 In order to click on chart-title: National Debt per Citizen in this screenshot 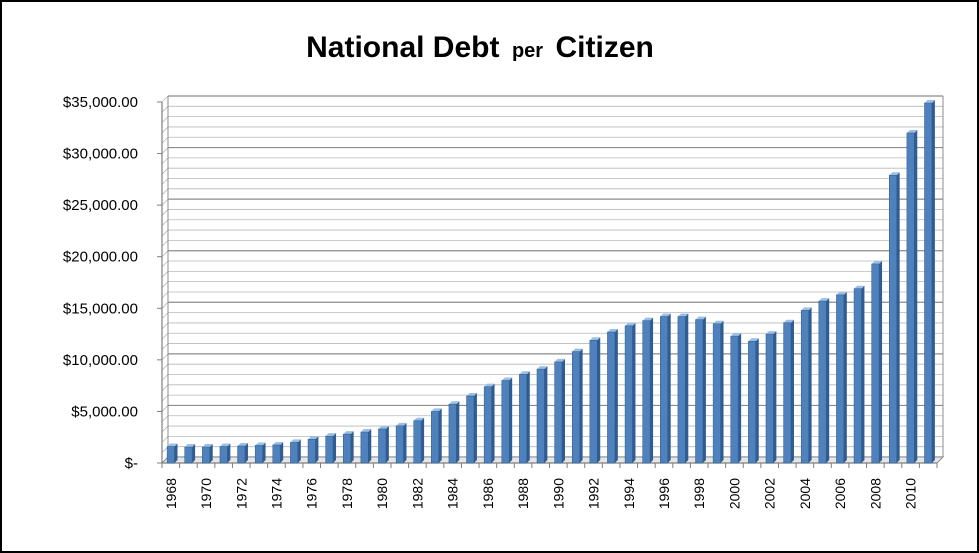, I will do `click(480, 47)`.